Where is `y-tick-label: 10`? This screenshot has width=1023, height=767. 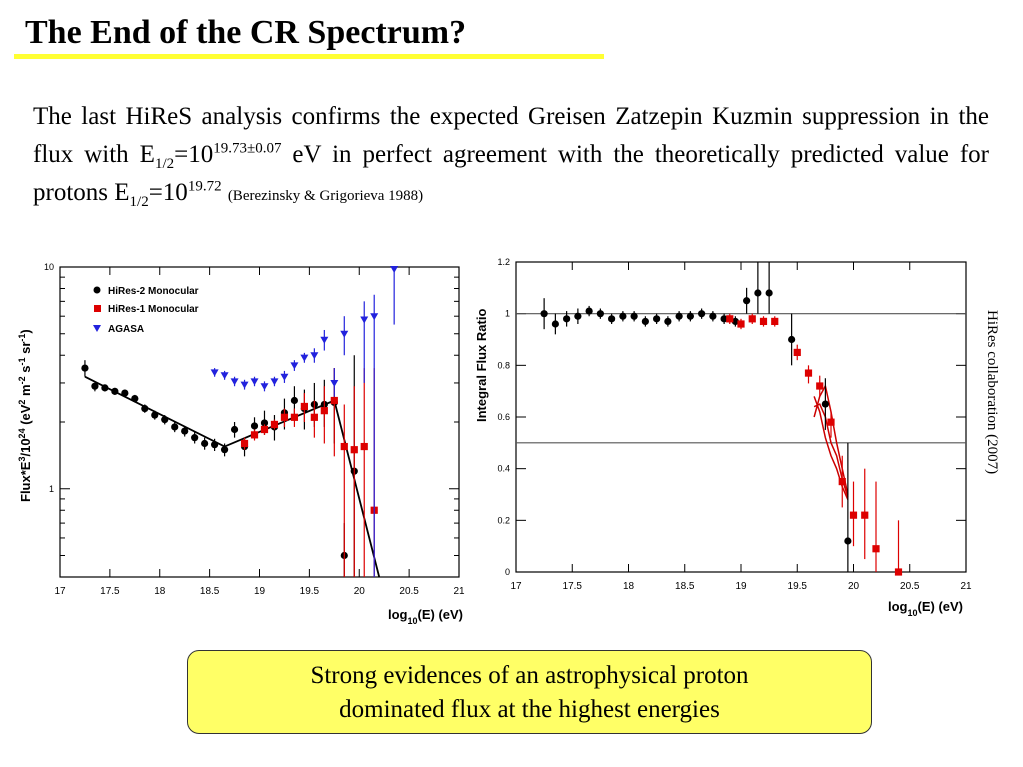
y-tick-label: 10 is located at coordinates (49, 267).